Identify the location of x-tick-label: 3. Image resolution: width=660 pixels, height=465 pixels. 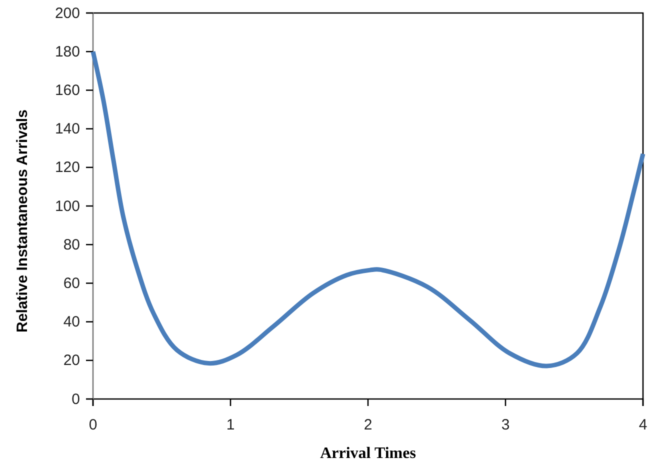
(505, 425).